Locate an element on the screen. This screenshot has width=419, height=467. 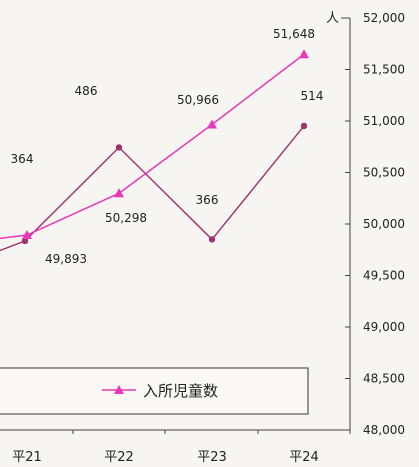
y-tick-label: 51,000 is located at coordinates (384, 121).